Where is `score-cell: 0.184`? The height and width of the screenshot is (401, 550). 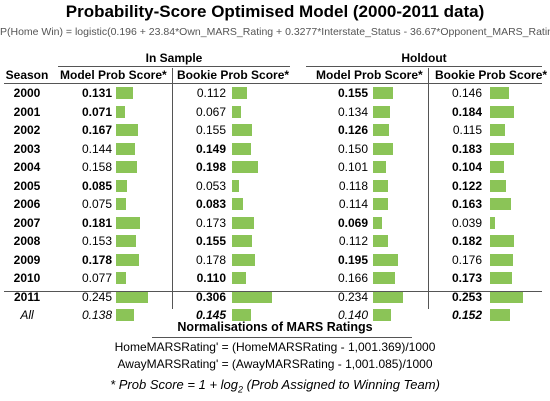 score-cell: 0.184 is located at coordinates (466, 111).